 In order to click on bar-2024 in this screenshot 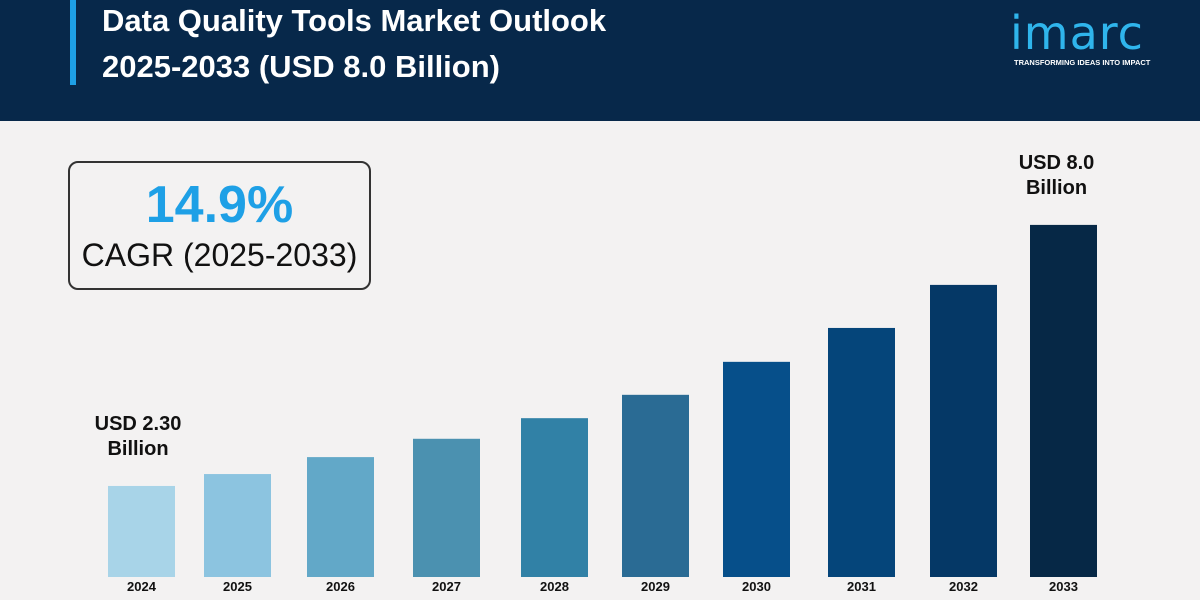, I will do `click(141, 531)`.